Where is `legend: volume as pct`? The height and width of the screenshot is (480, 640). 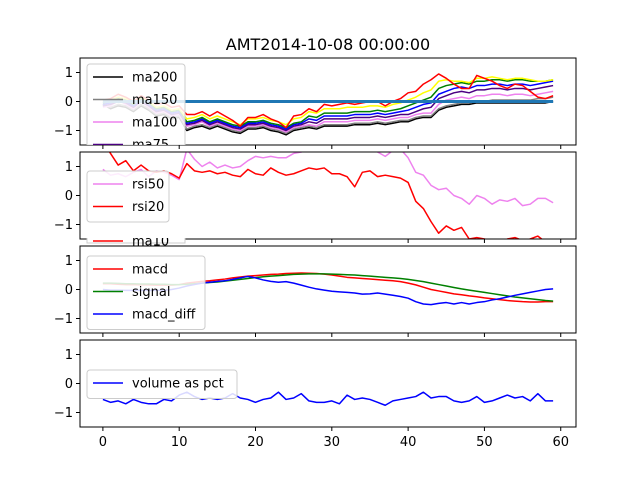
legend: volume as pct is located at coordinates (162, 384).